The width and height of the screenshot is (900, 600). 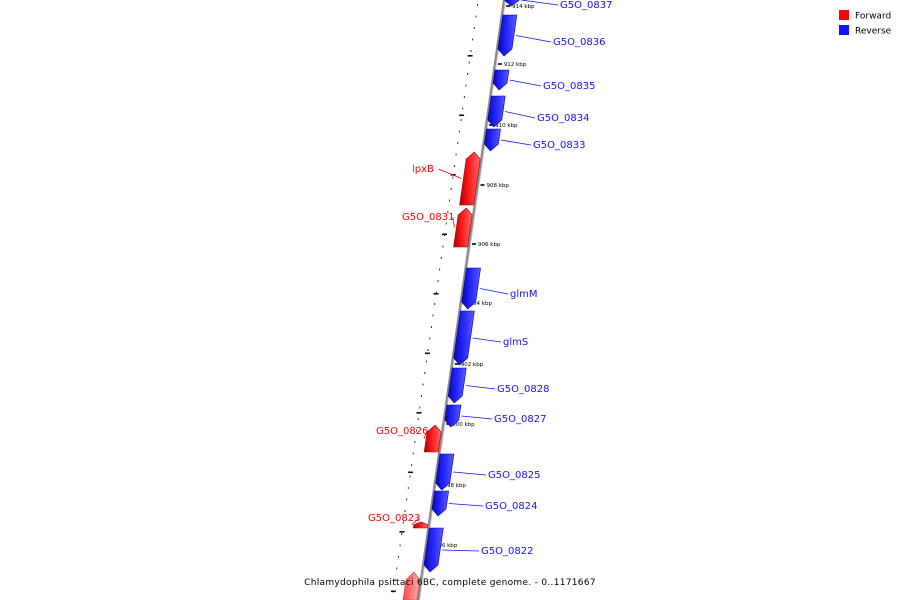 I want to click on gene-label-g5o_0822: G5O_0822, so click(x=507, y=551).